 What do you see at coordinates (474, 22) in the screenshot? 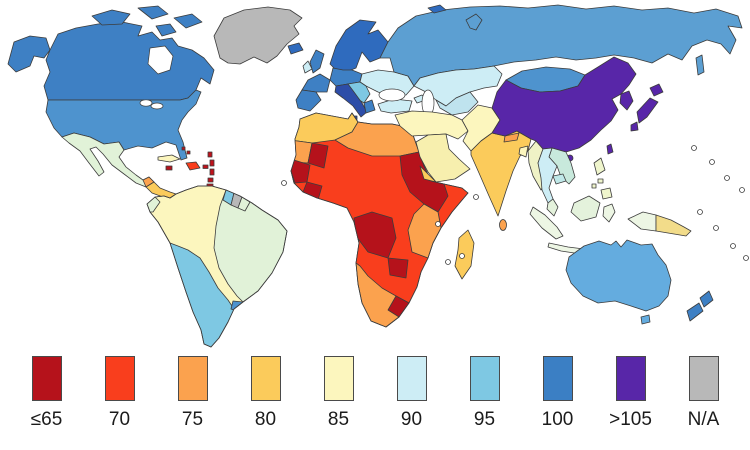
I see `region-novaya-zemlya` at bounding box center [474, 22].